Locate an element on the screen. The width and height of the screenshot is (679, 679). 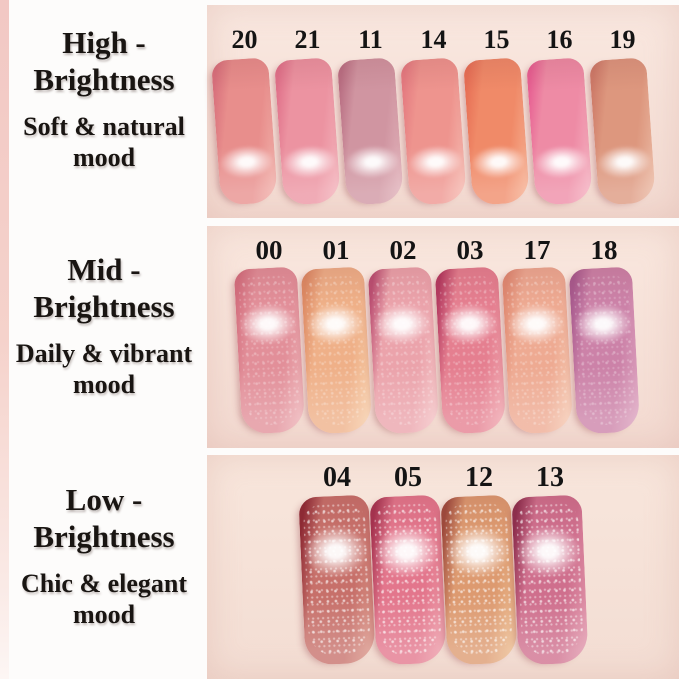
swatch-column-20: 20 is located at coordinates (244, 105).